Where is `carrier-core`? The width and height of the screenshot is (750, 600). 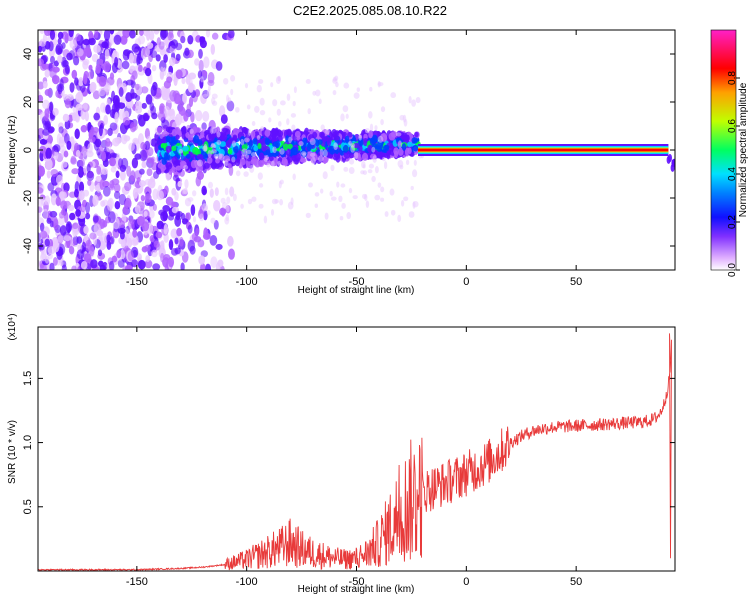 carrier-core is located at coordinates (543, 150).